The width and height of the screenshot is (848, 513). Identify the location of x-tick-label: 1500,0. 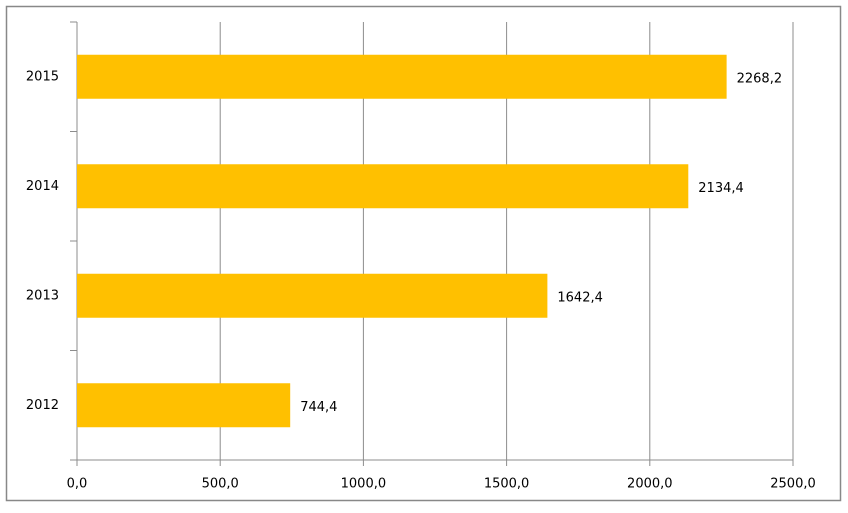
(507, 484).